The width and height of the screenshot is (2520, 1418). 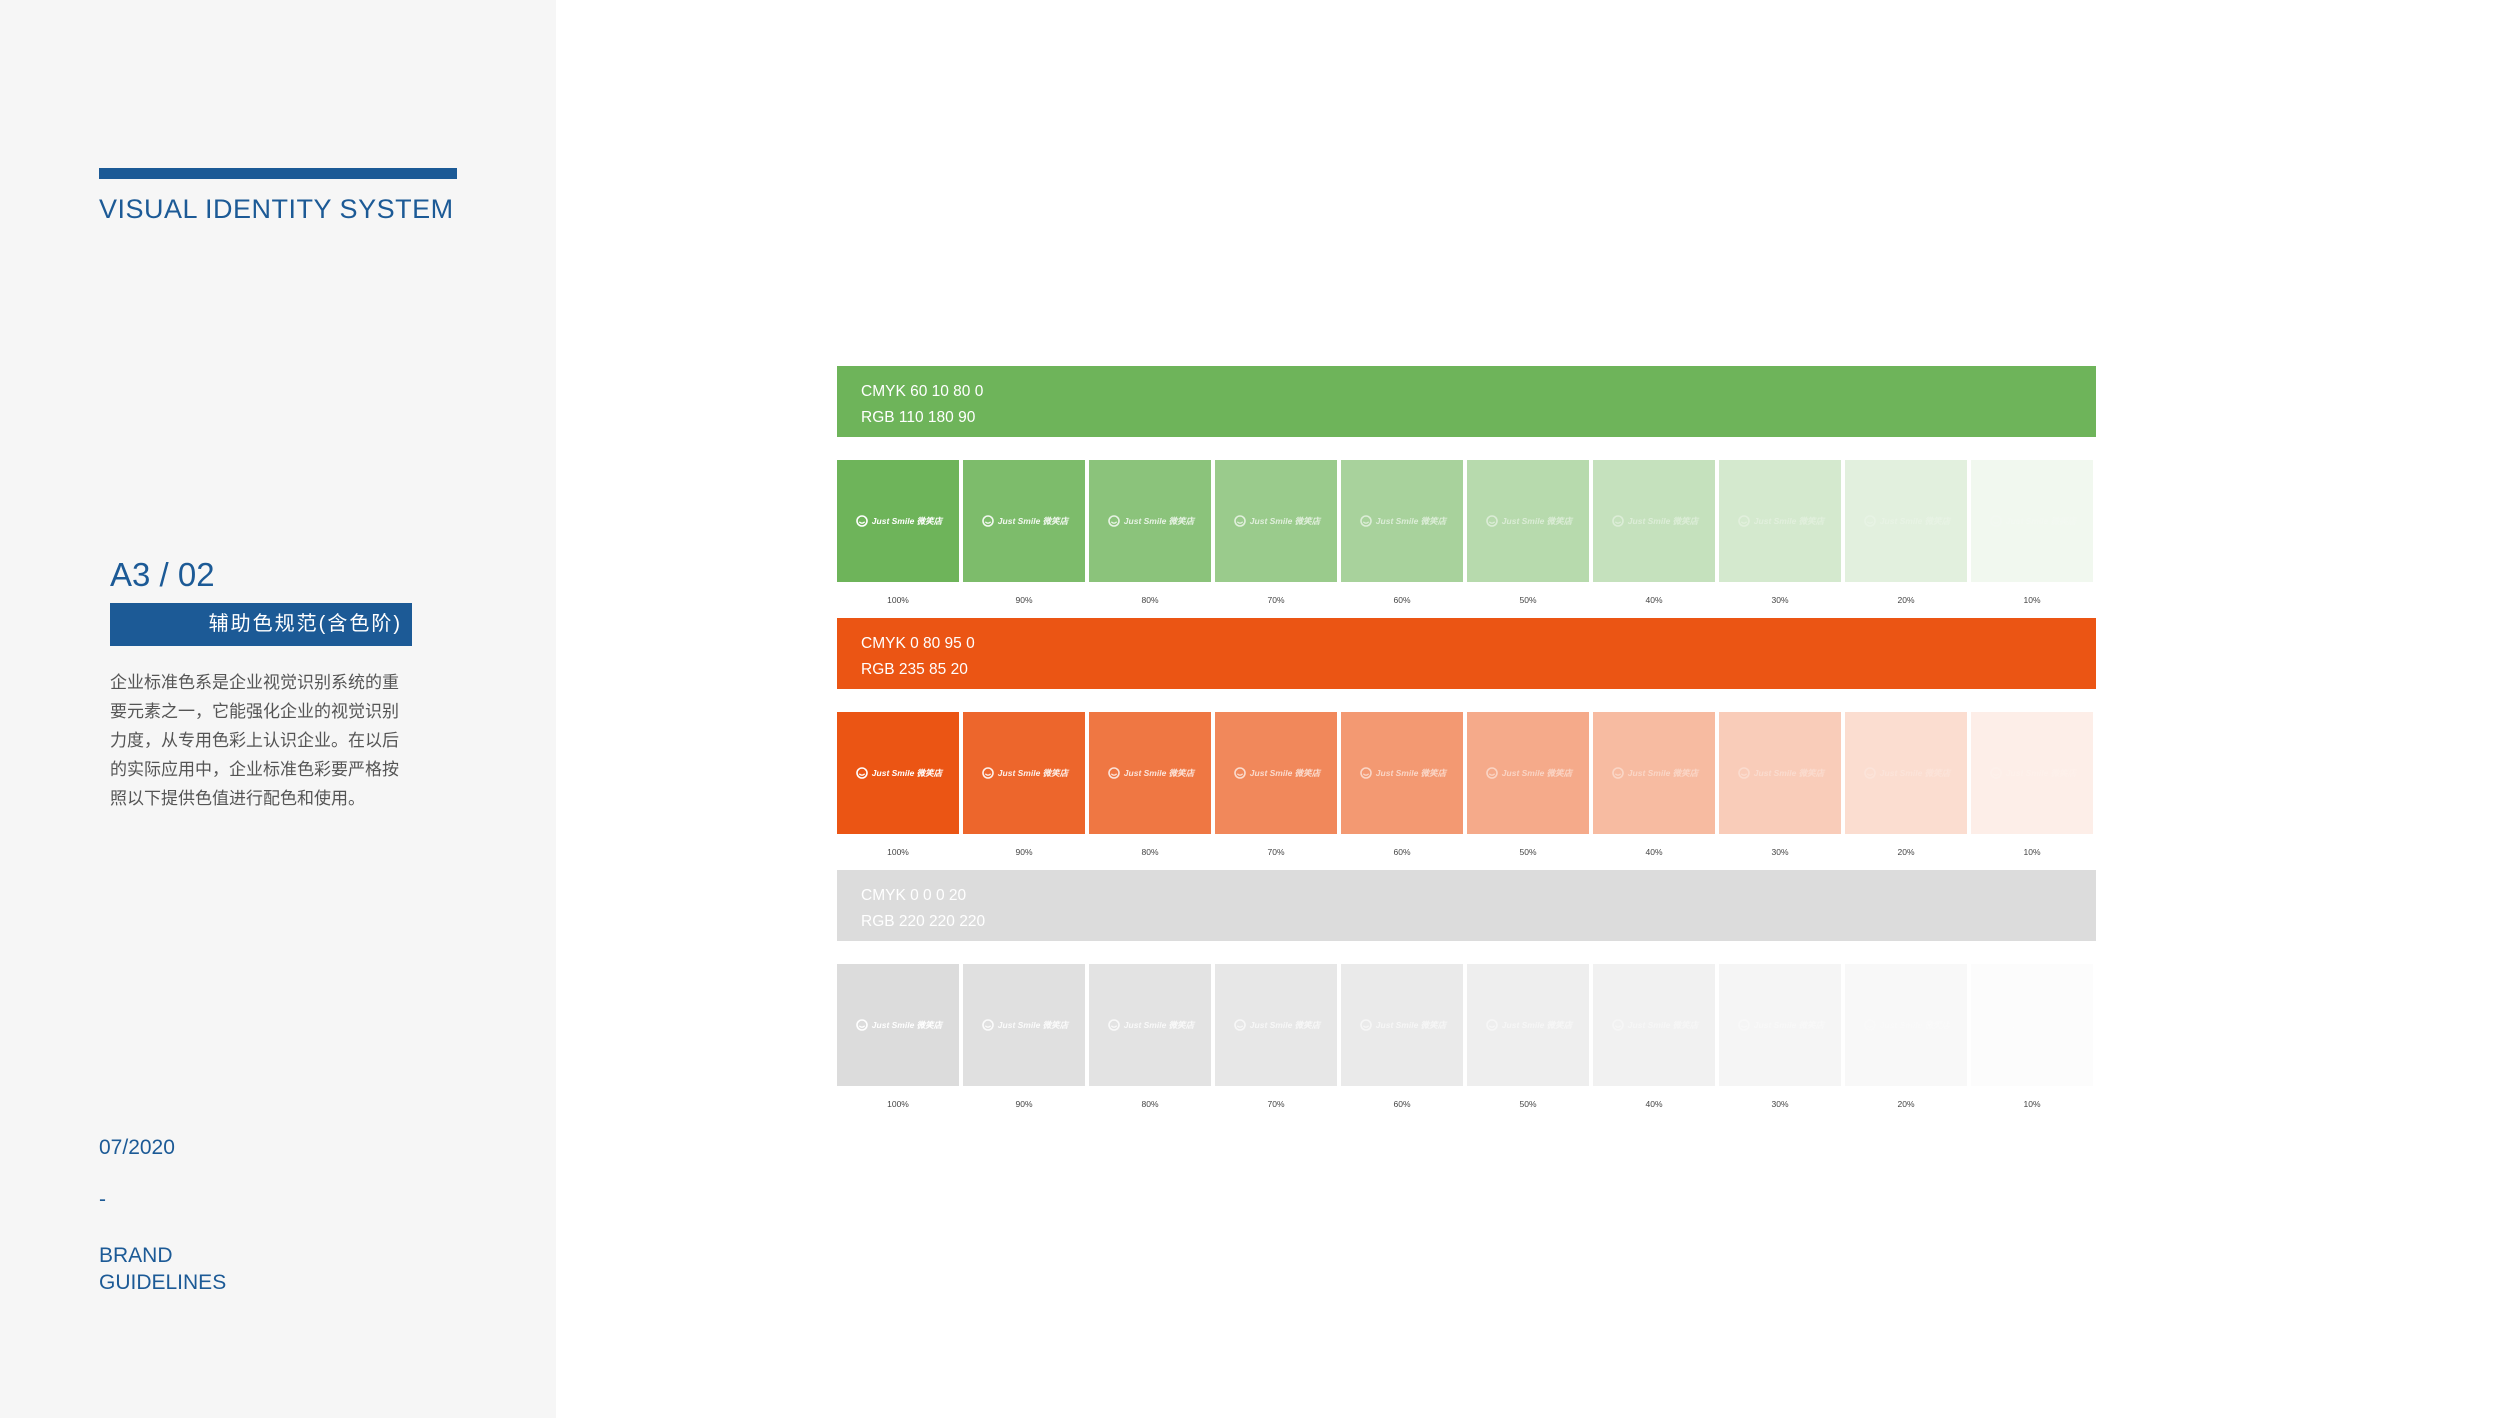 I want to click on tint-column: Just Smile 微笑店 100%, so click(x=898, y=784).